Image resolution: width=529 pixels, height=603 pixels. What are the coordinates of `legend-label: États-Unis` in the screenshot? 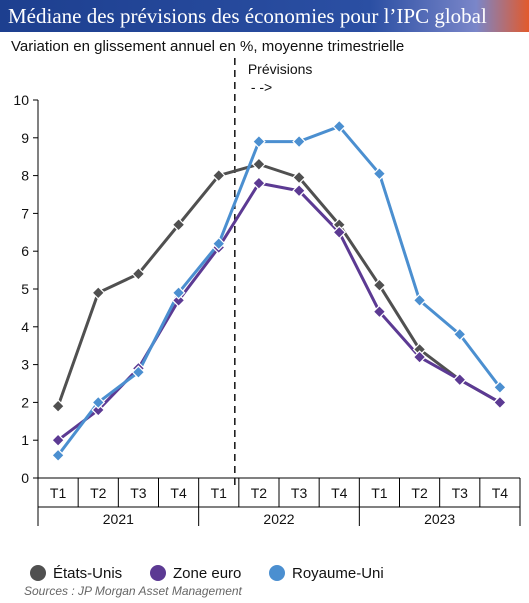 It's located at (87, 573).